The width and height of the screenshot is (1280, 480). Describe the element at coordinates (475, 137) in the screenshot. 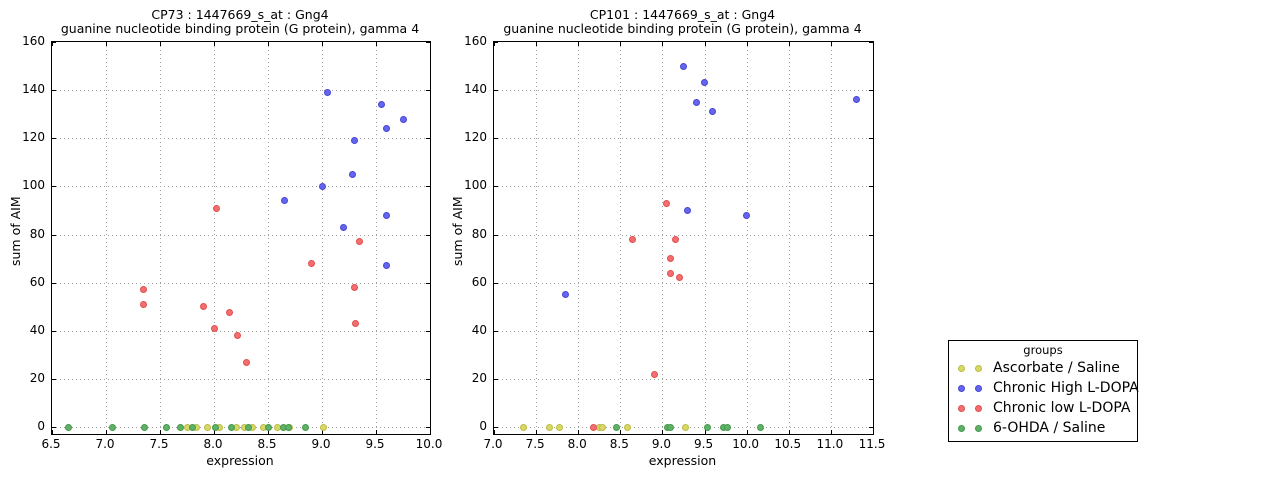

I see `y-tick-label: 120` at that location.